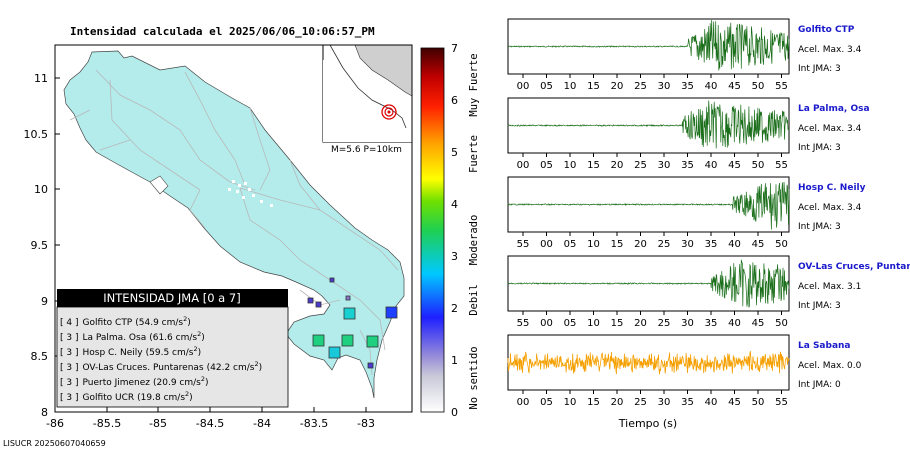 The image size is (910, 460). What do you see at coordinates (44, 301) in the screenshot?
I see `map-y-tick-label: 9` at bounding box center [44, 301].